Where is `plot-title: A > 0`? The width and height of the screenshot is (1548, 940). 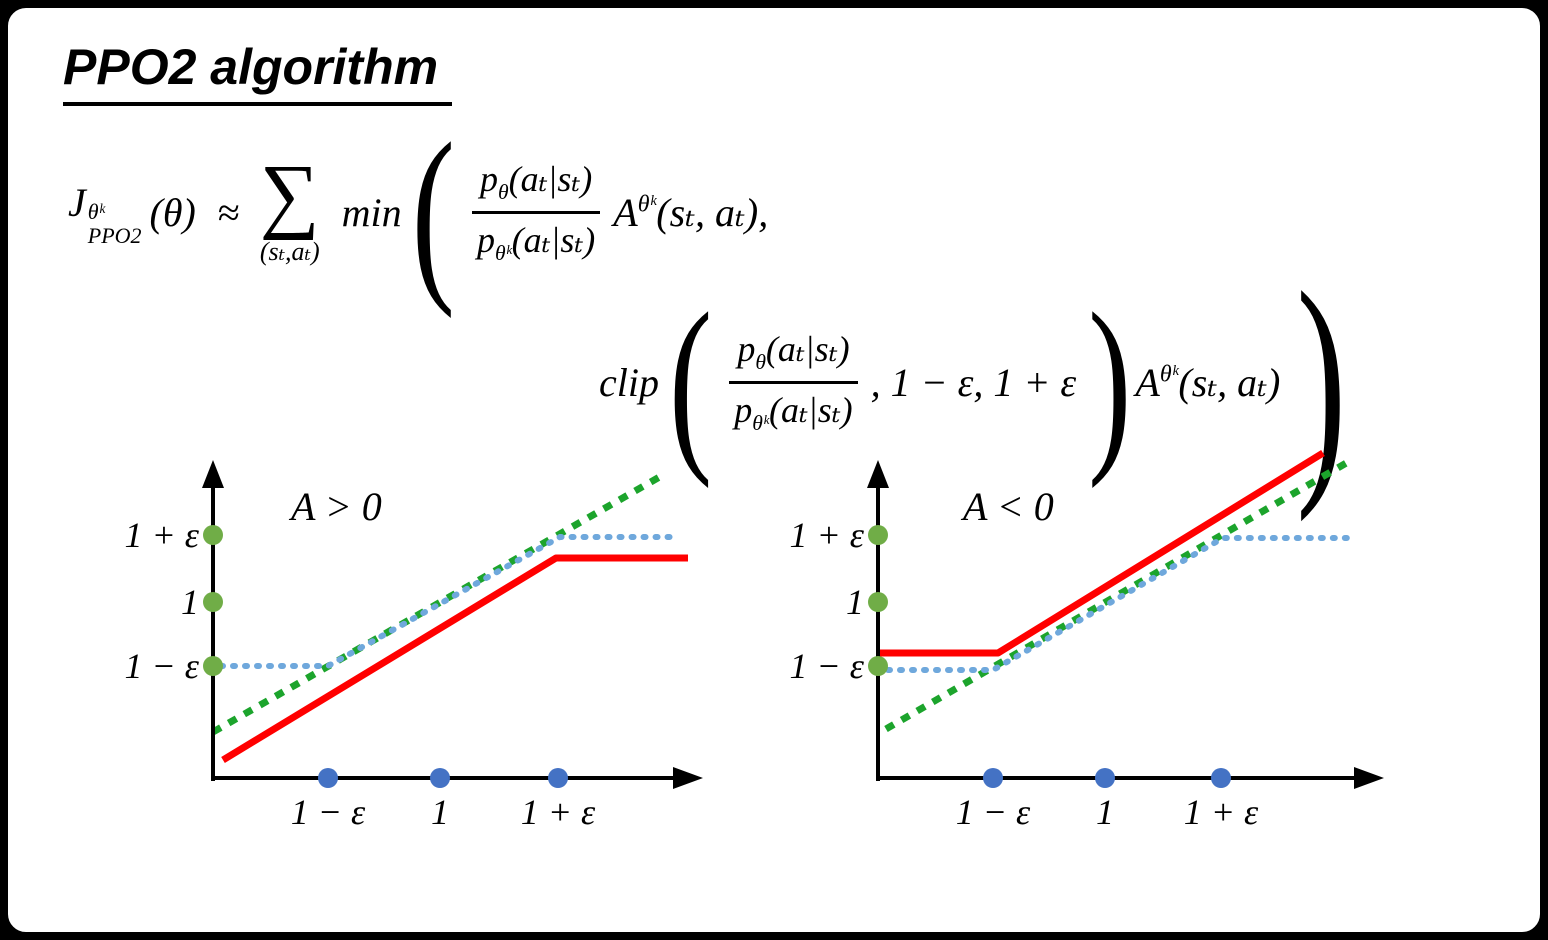 plot-title: A > 0 is located at coordinates (335, 506).